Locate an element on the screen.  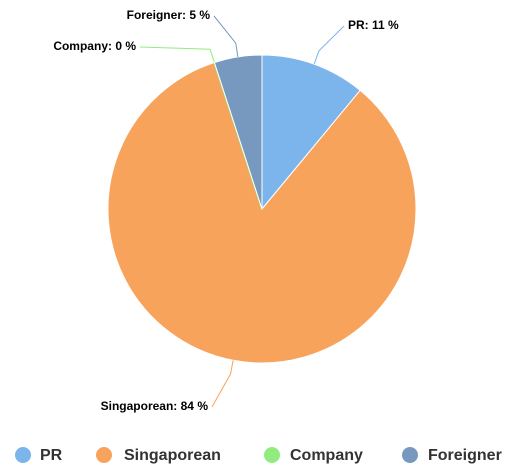
legend-label: Foreigner is located at coordinates (465, 455).